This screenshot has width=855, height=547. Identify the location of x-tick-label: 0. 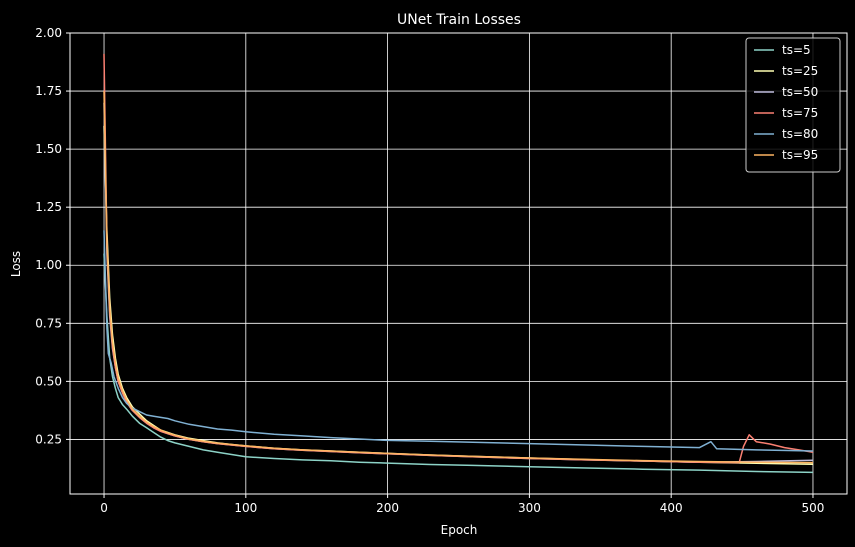
(104, 508).